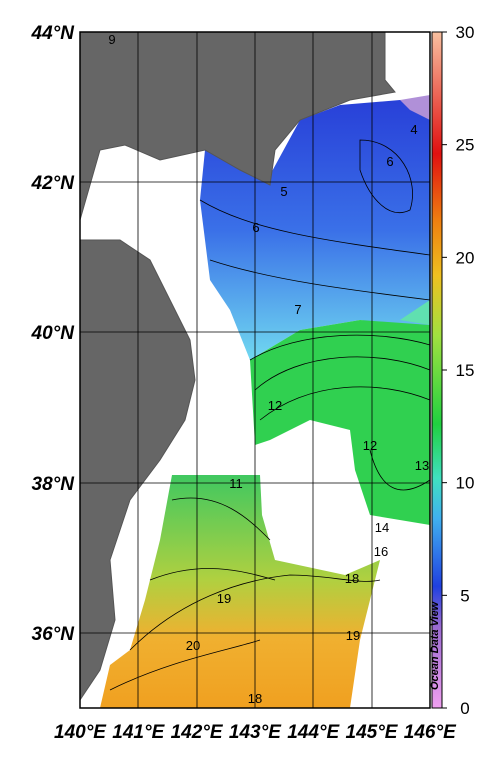 Image resolution: width=502 pixels, height=762 pixels. I want to click on contour-label: 4, so click(413, 129).